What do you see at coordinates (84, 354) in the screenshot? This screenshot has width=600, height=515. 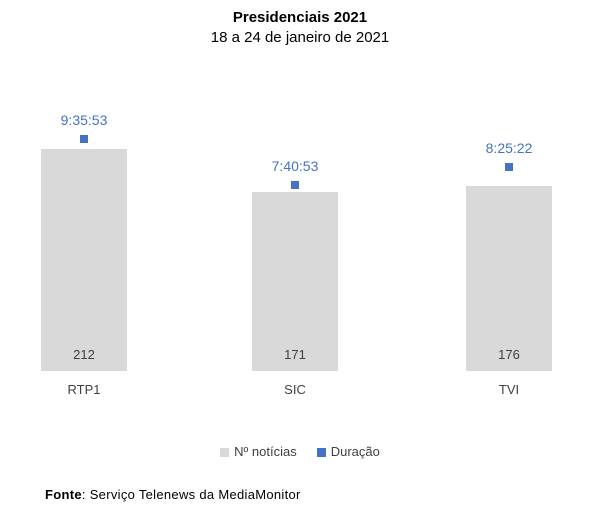 I see `bar-value-label: 212` at bounding box center [84, 354].